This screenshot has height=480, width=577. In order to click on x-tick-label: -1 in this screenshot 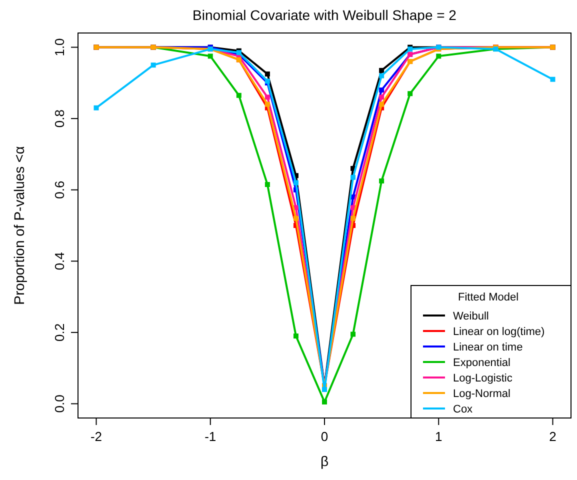, I will do `click(210, 436)`.